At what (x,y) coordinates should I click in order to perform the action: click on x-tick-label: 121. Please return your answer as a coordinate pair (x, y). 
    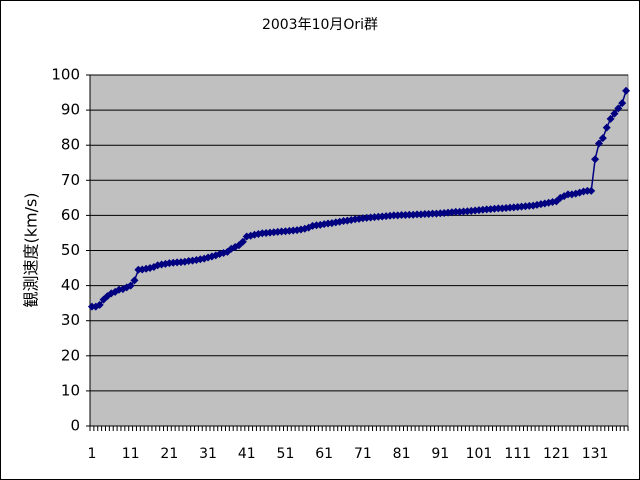
    Looking at the image, I should click on (556, 454).